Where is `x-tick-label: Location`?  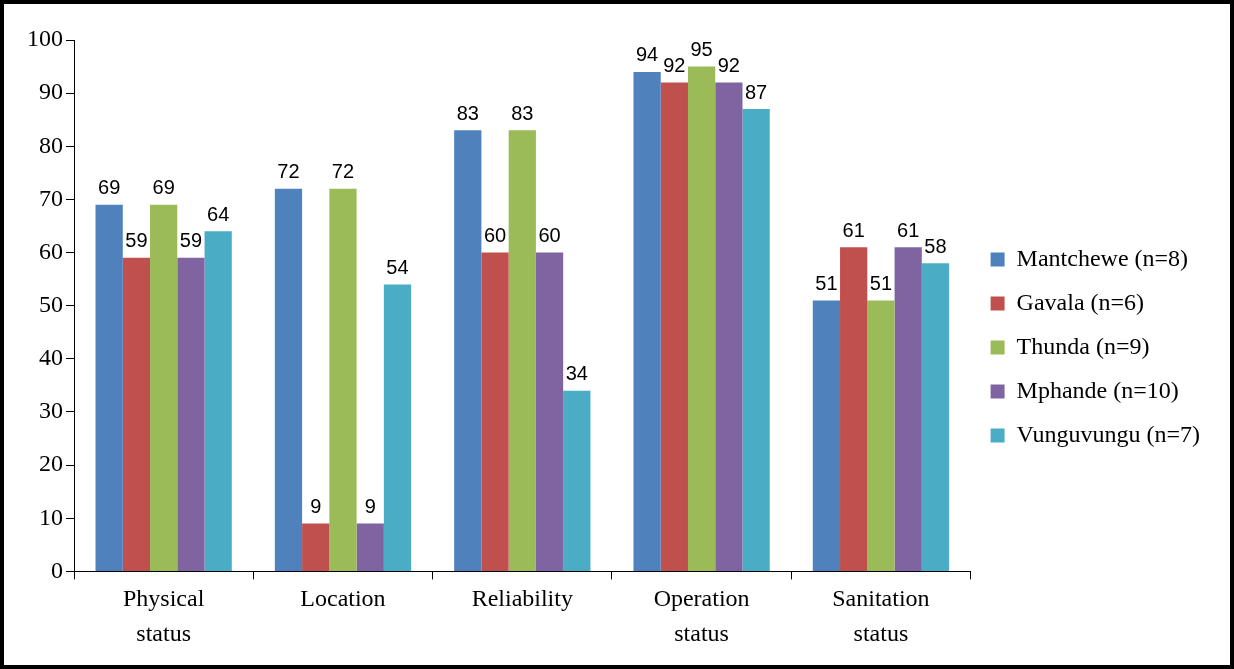 x-tick-label: Location is located at coordinates (343, 598).